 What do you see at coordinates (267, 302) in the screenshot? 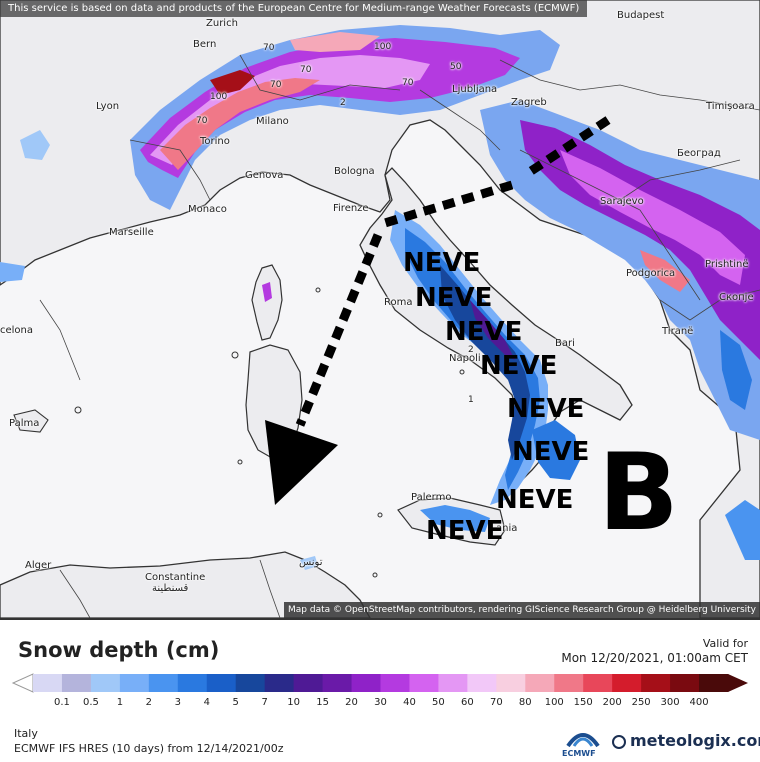
I see `corsica` at bounding box center [267, 302].